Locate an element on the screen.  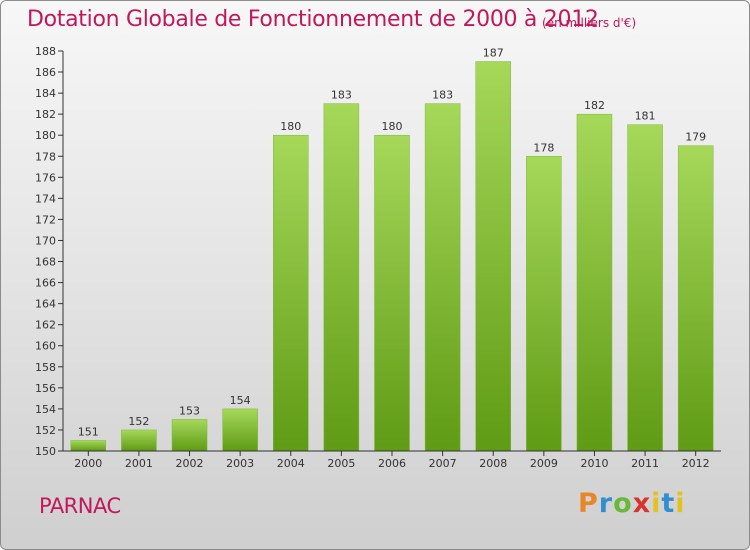
y-tick-label: 172 is located at coordinates (45, 219).